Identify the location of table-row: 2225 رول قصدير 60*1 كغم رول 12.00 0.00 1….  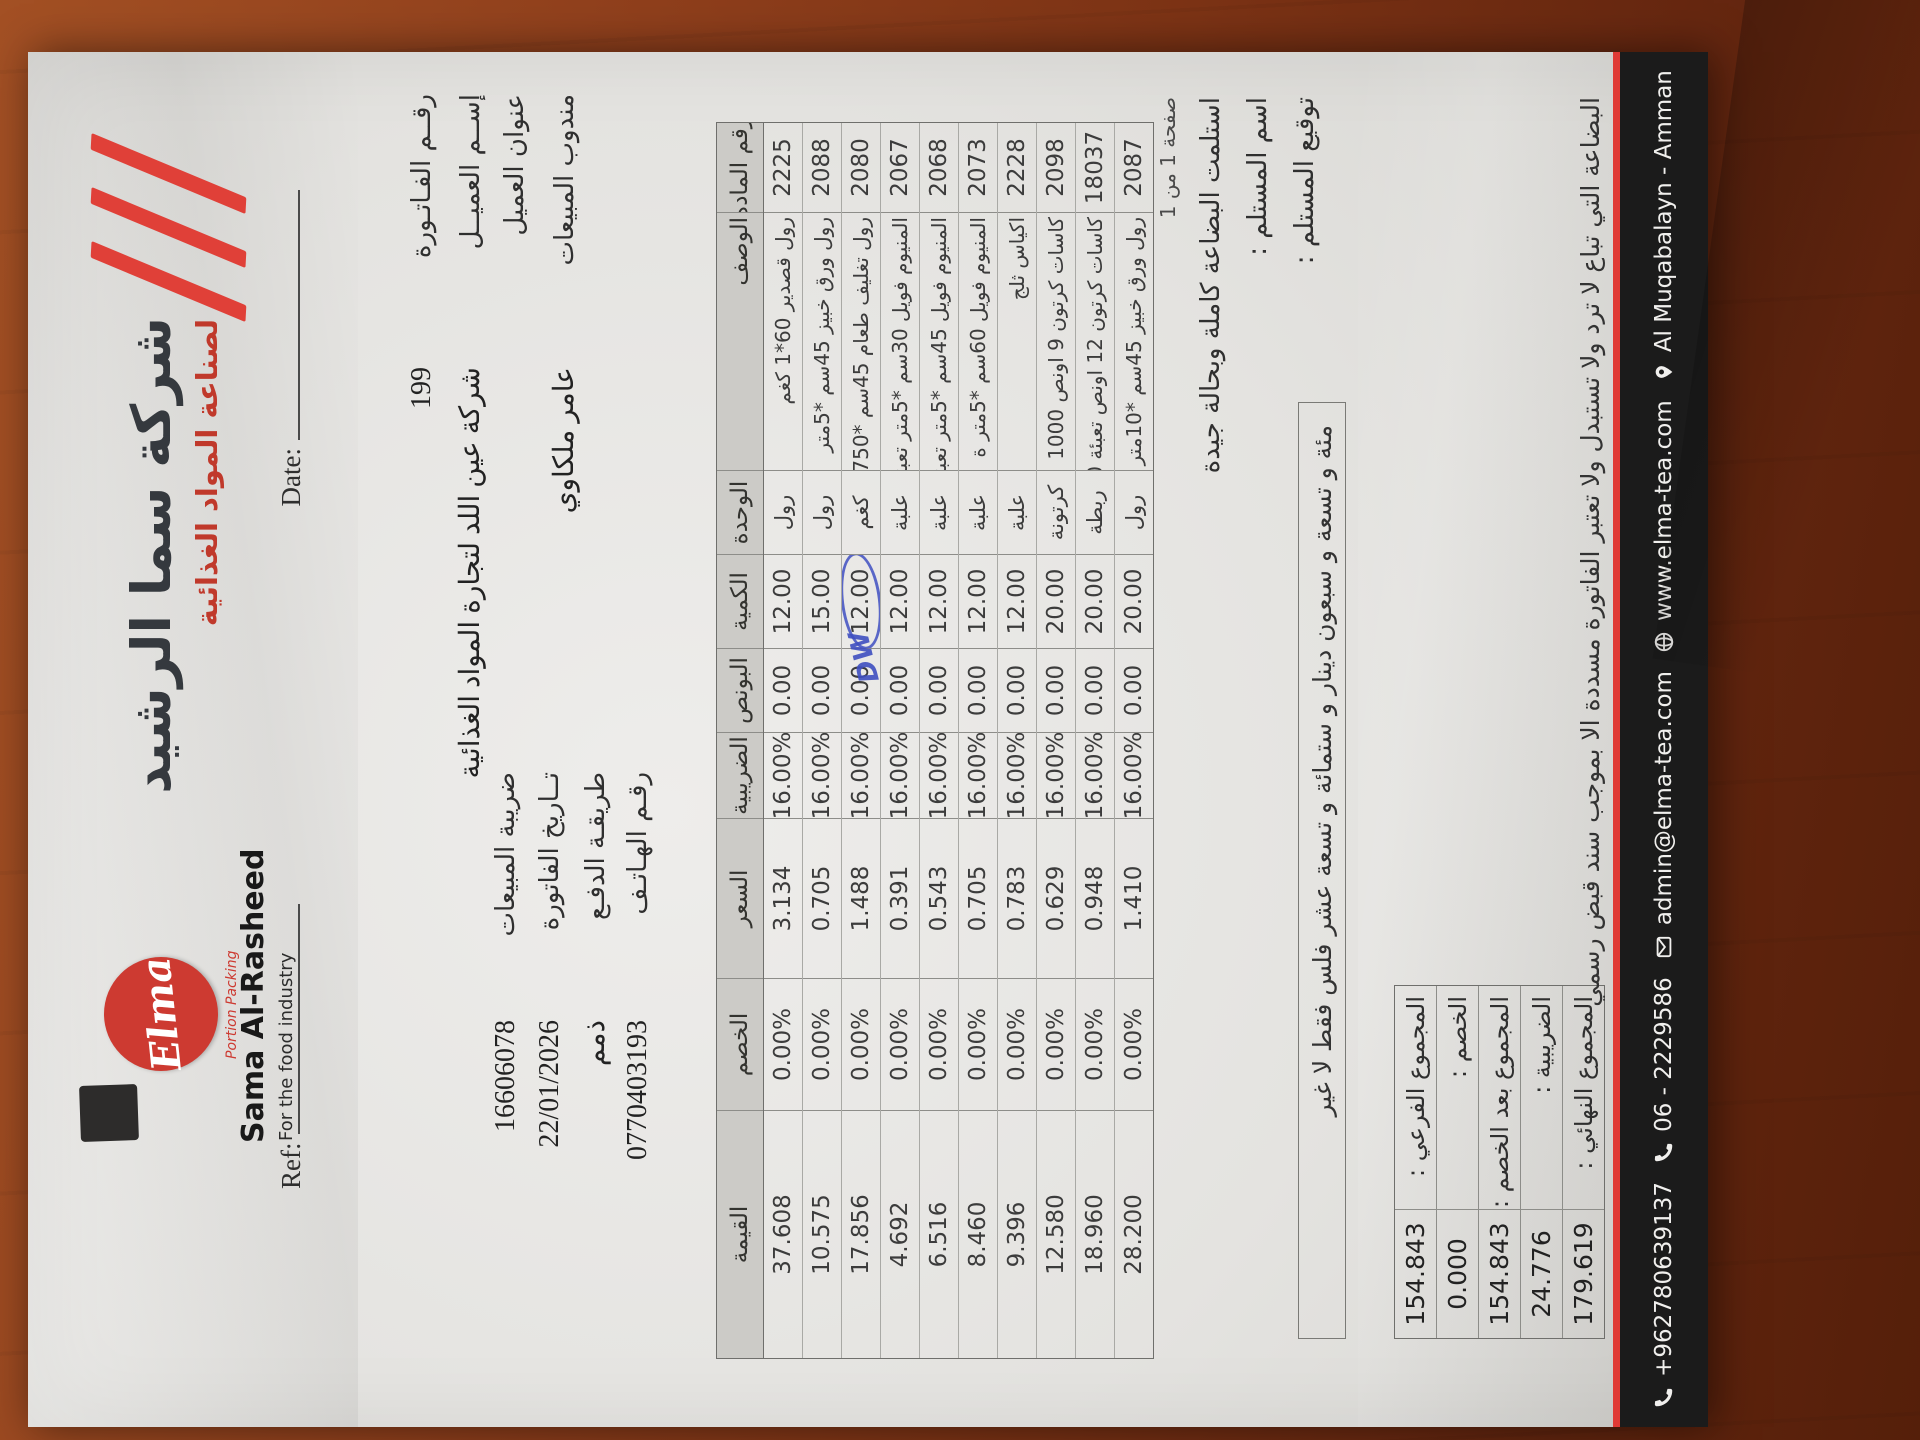
(783, 740).